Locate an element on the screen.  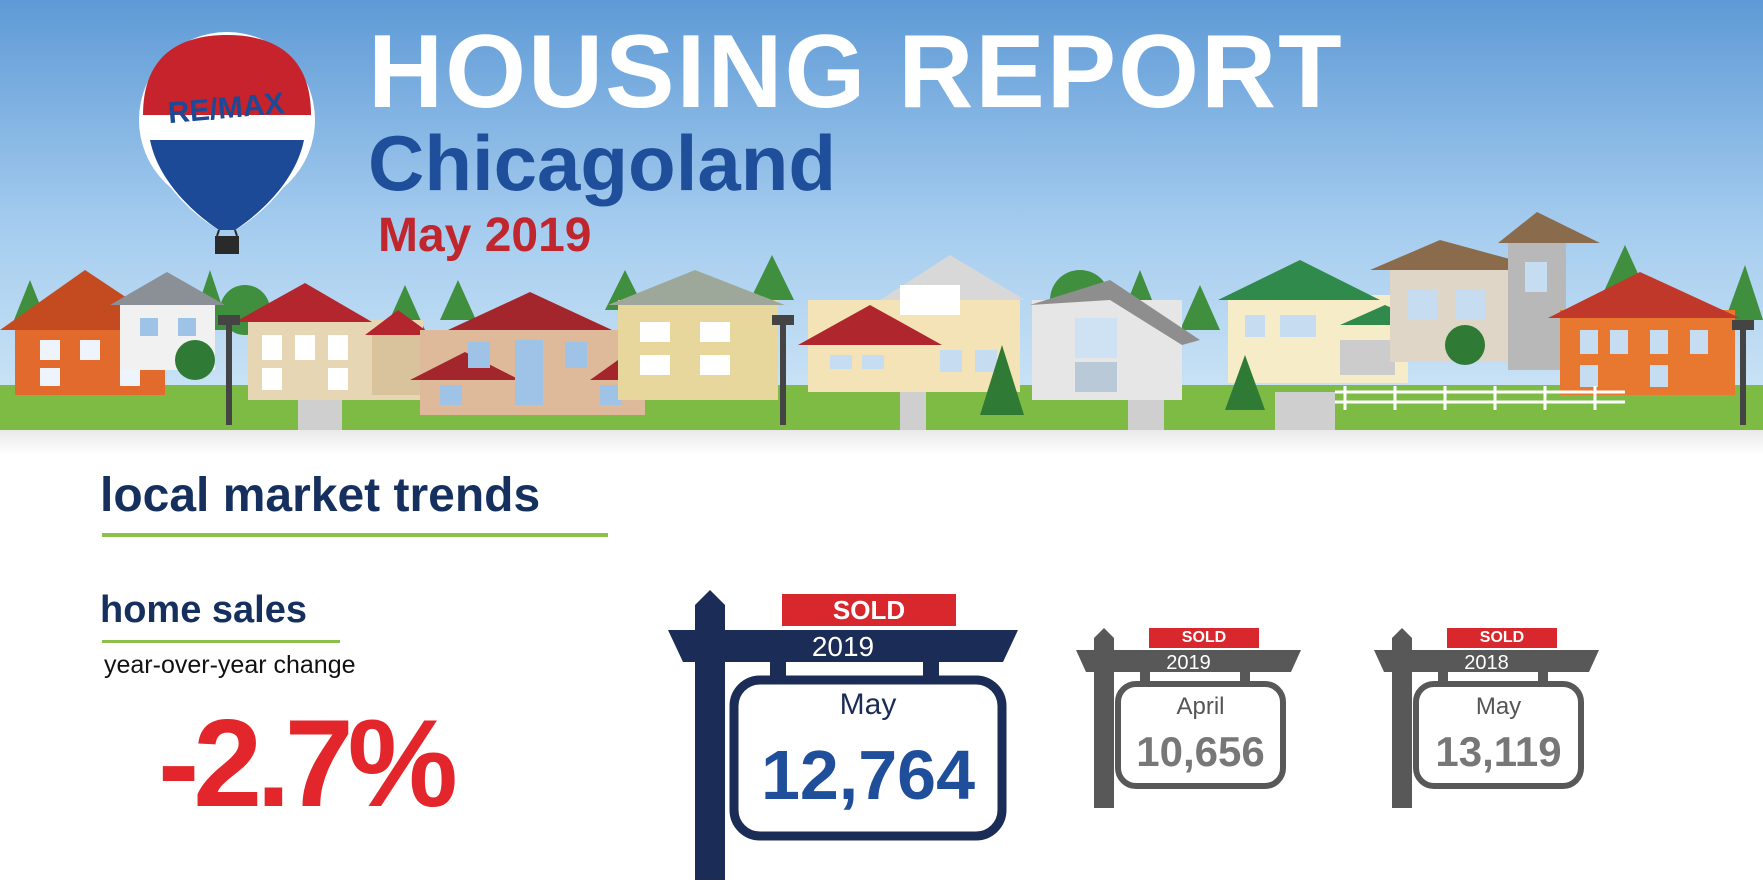
house-beige-columns is located at coordinates (333, 341).